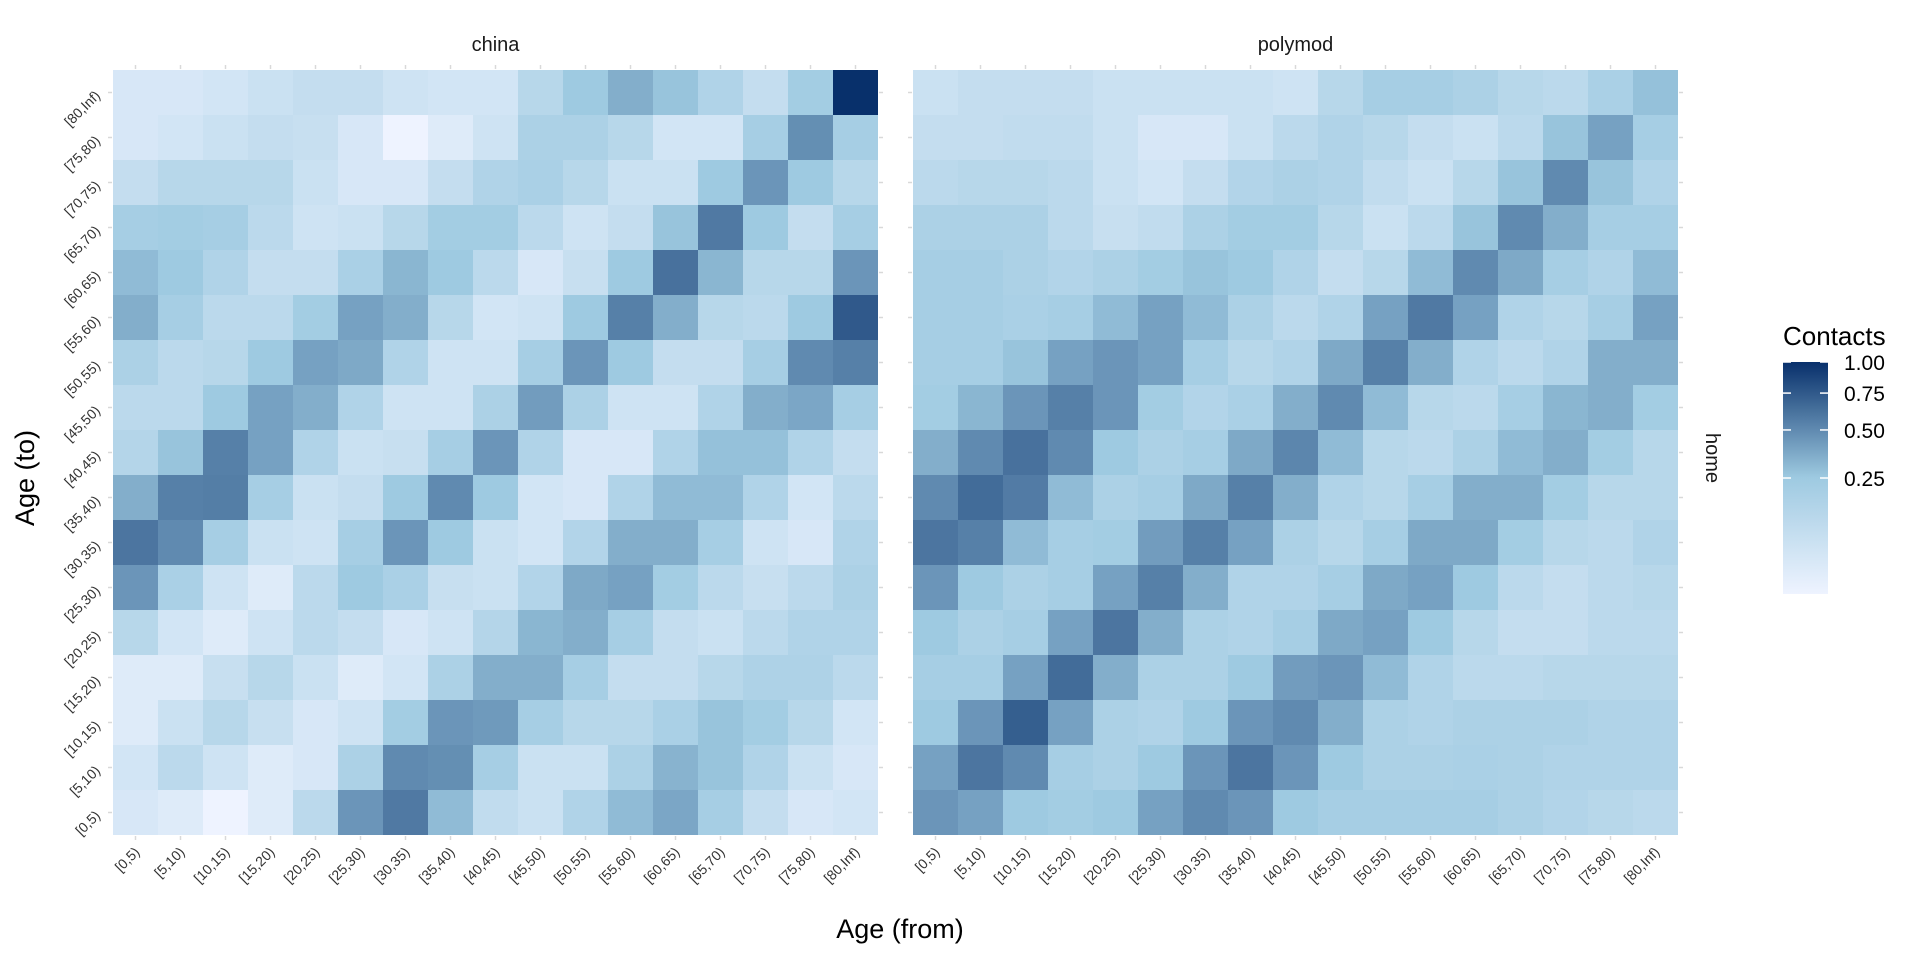  I want to click on x-tick-label: [35,40), so click(1236, 865).